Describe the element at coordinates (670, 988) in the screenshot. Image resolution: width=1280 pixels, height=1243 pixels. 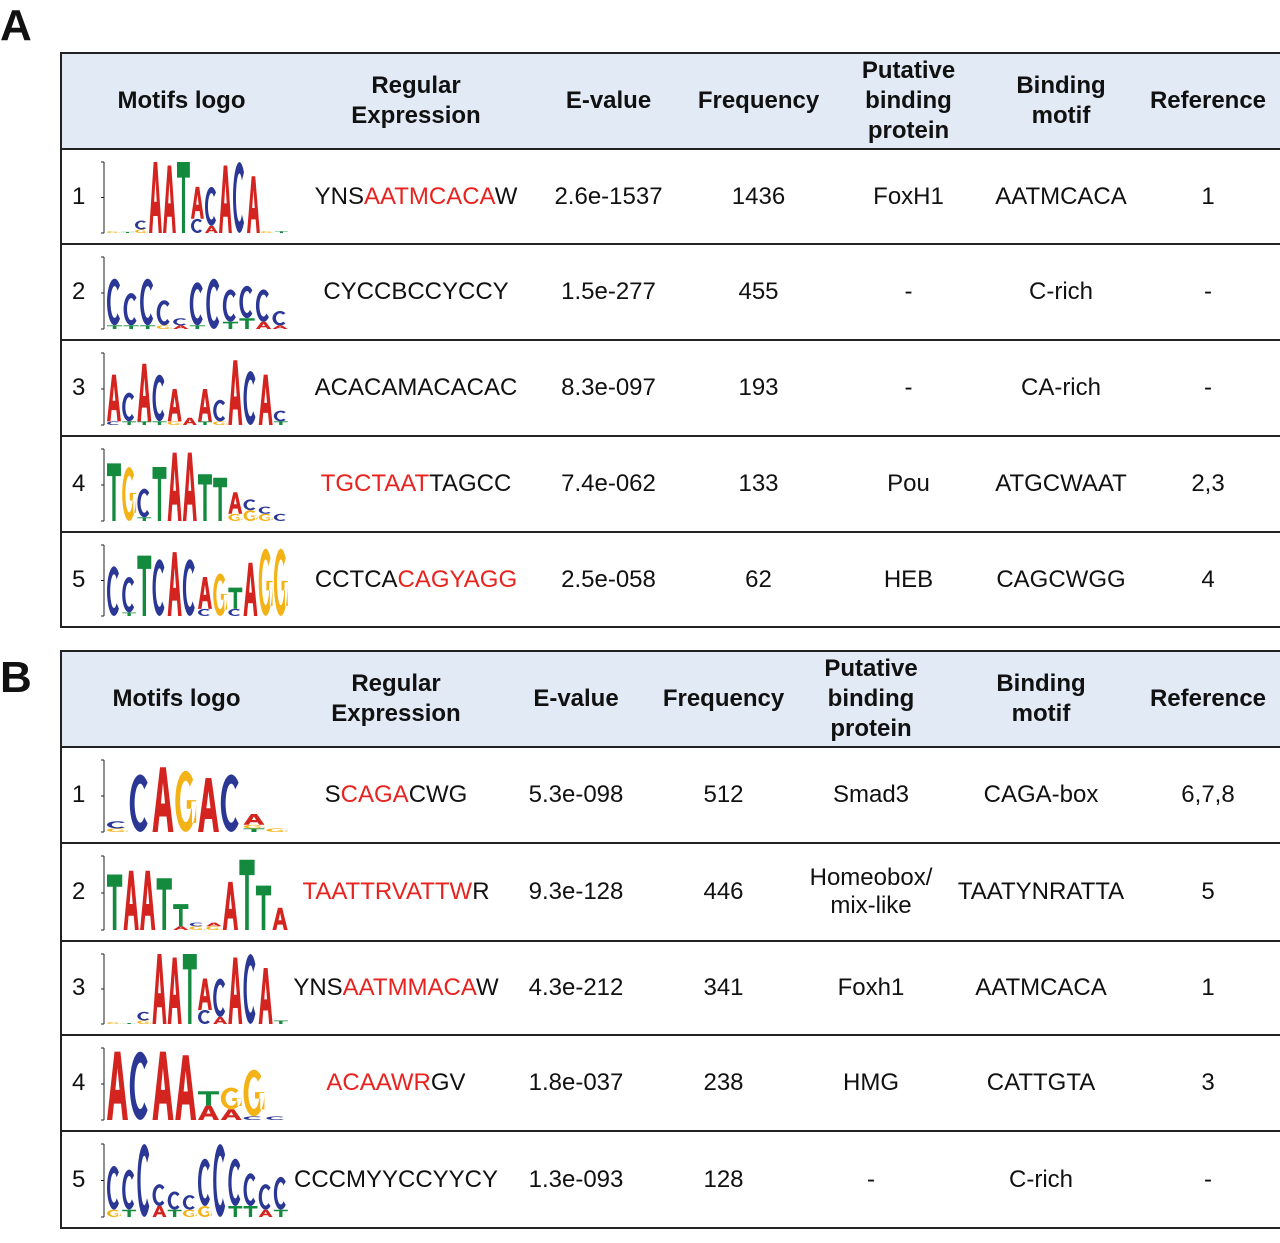
I see `table-row: 3 YNSAATMMACAW 4.3e-212 341 Foxh1 AATMCACA 1` at that location.